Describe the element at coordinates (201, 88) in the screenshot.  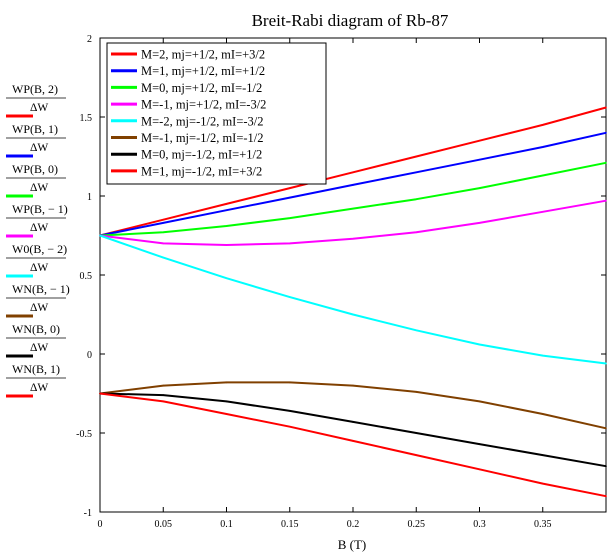
I see `legend-label: M=0, mj=+1/2, mI=-1/2` at that location.